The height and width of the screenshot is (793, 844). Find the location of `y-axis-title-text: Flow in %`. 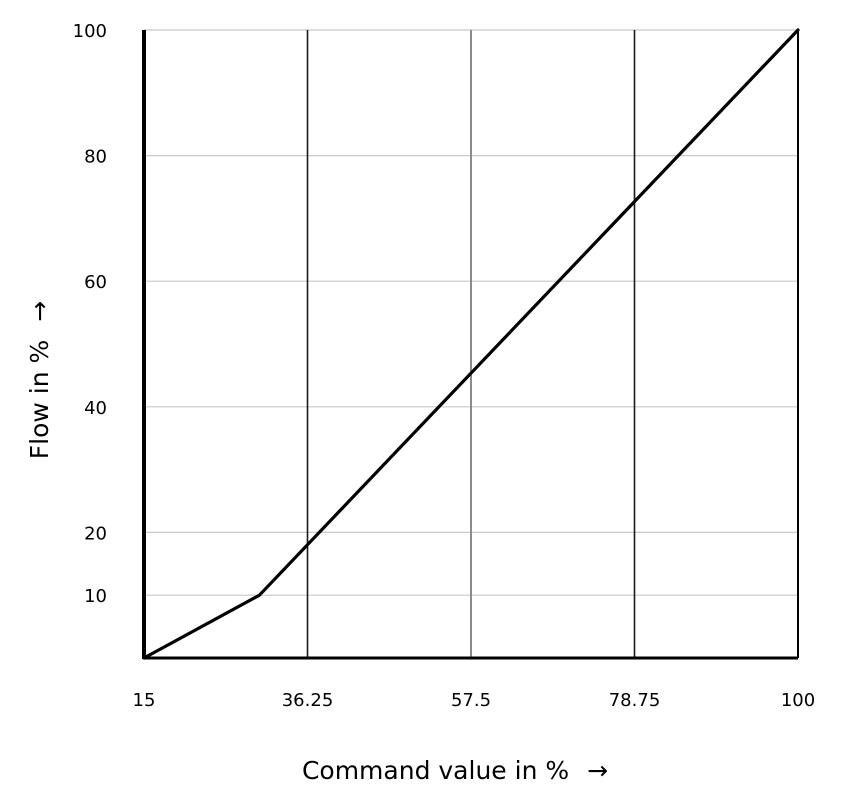

y-axis-title-text: Flow in % is located at coordinates (39, 400).